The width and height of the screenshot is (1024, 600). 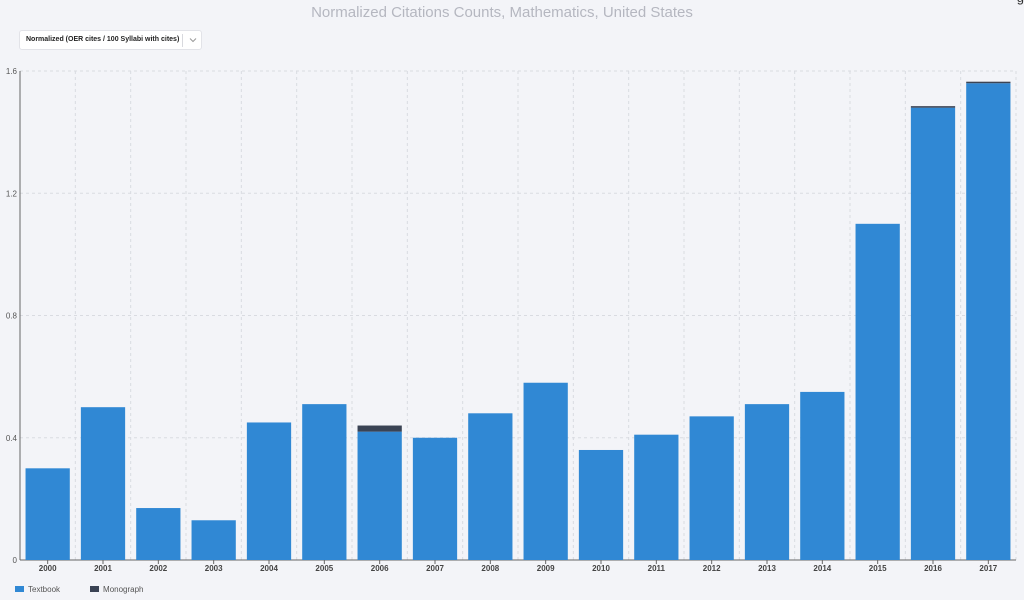 What do you see at coordinates (767, 568) in the screenshot?
I see `x-tick-label: 2013` at bounding box center [767, 568].